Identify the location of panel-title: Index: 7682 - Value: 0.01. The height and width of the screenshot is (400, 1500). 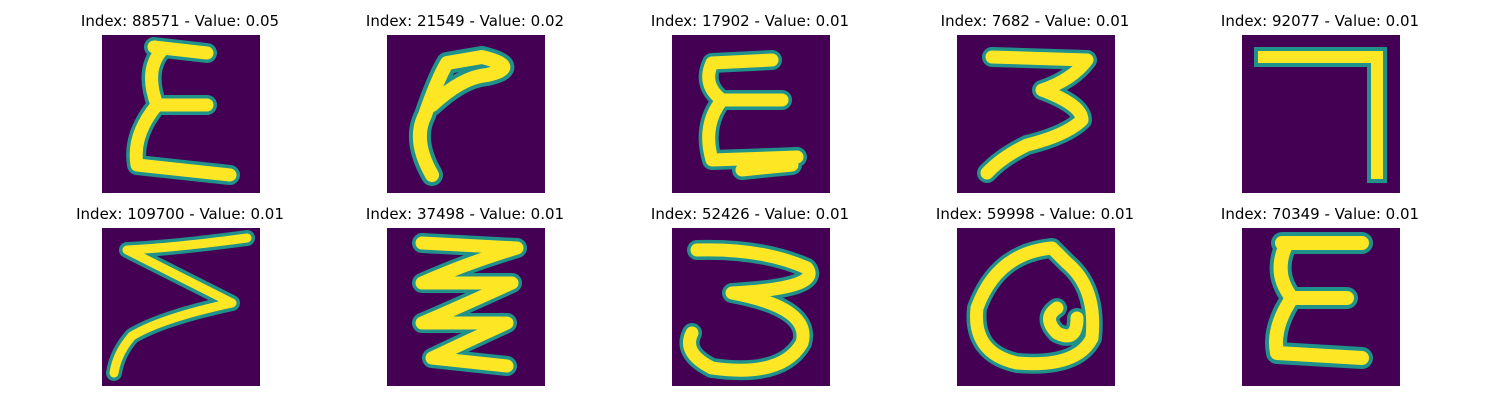
(1035, 21).